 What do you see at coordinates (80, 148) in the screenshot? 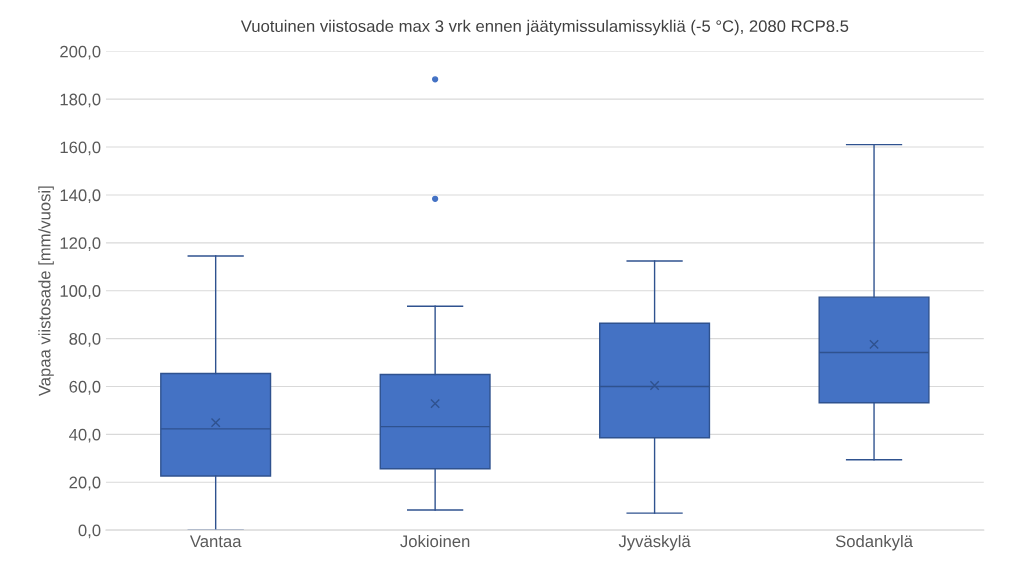
I see `y-tick-label: 160,0` at bounding box center [80, 148].